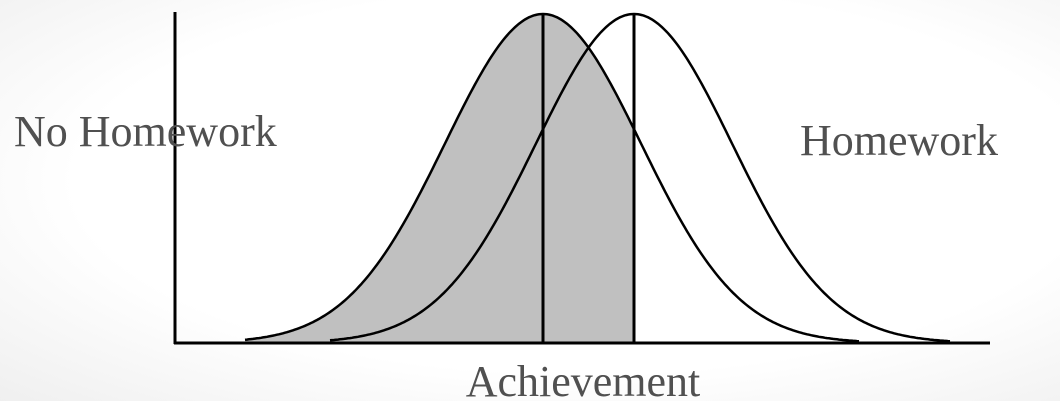 This screenshot has width=1060, height=401. Describe the element at coordinates (145, 131) in the screenshot. I see `left-label: No Homework` at that location.